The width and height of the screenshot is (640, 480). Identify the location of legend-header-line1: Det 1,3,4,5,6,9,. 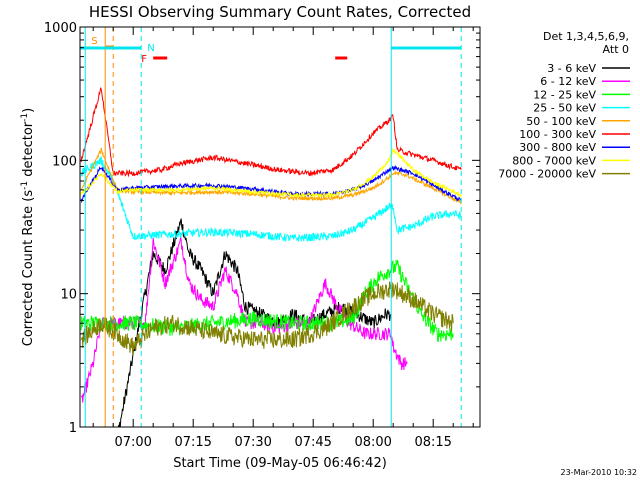
(586, 36).